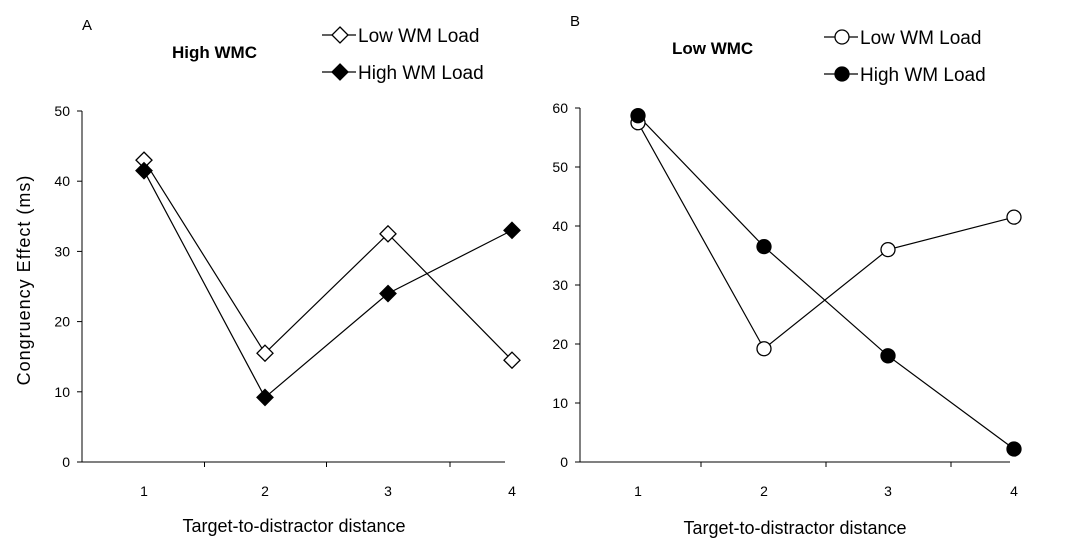 The height and width of the screenshot is (539, 1066). Describe the element at coordinates (265, 491) in the screenshot. I see `panel-a-x-tick-label-1: 2` at that location.